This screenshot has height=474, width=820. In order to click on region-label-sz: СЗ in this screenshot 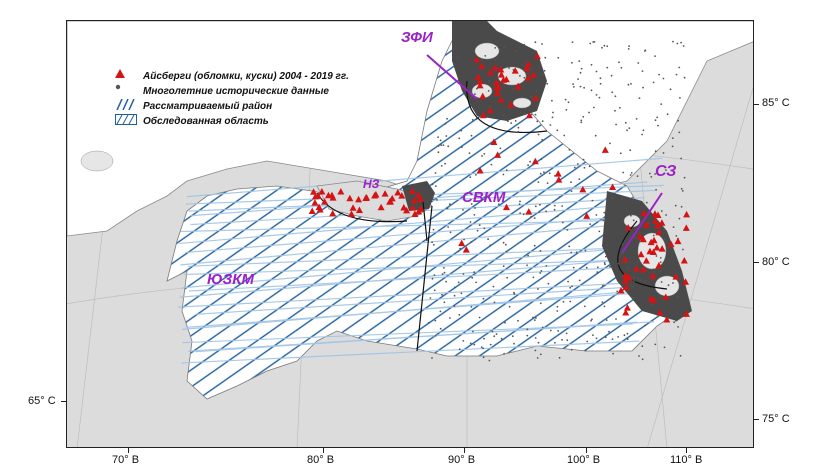, I will do `click(666, 171)`.